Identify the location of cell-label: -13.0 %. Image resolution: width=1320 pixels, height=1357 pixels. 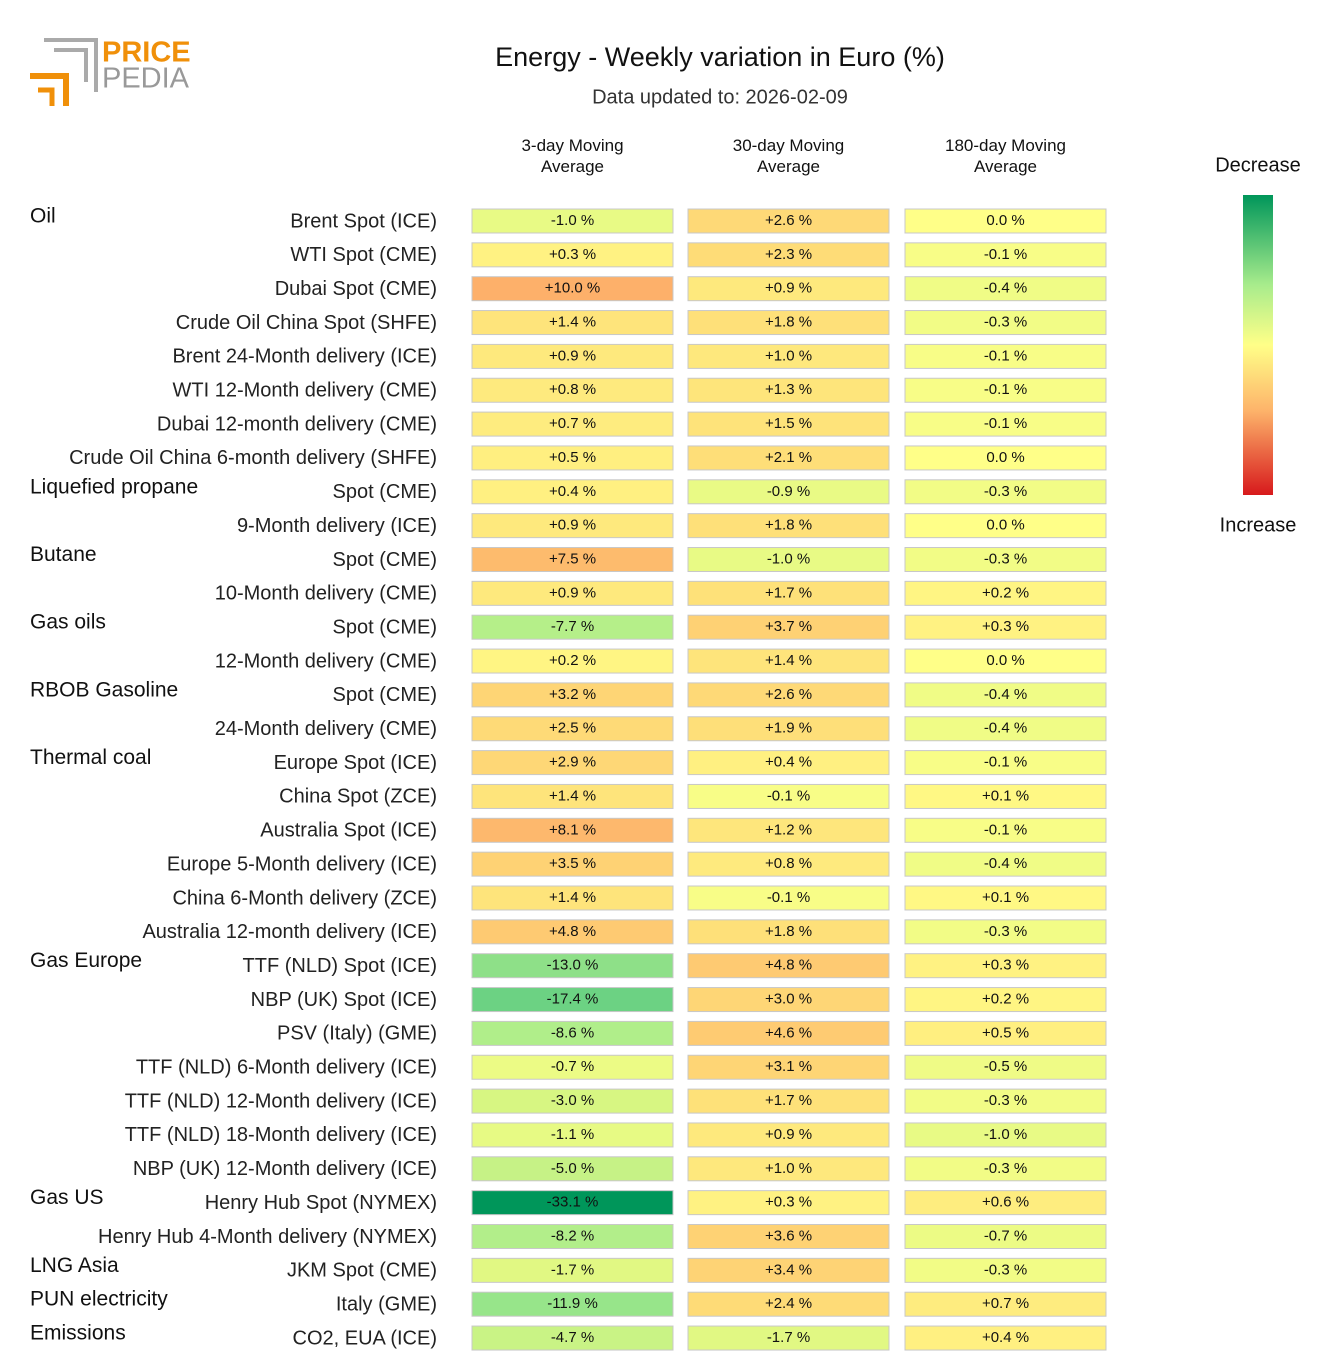
(573, 965).